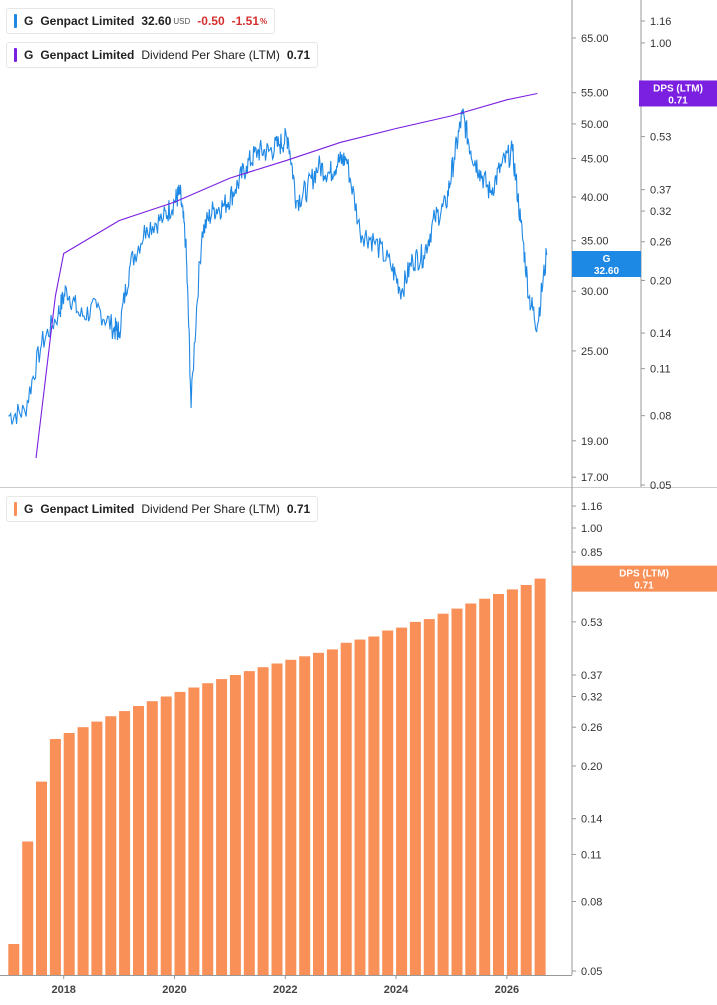 Image resolution: width=717 pixels, height=1005 pixels. I want to click on price-axis-label: 40.00, so click(595, 198).